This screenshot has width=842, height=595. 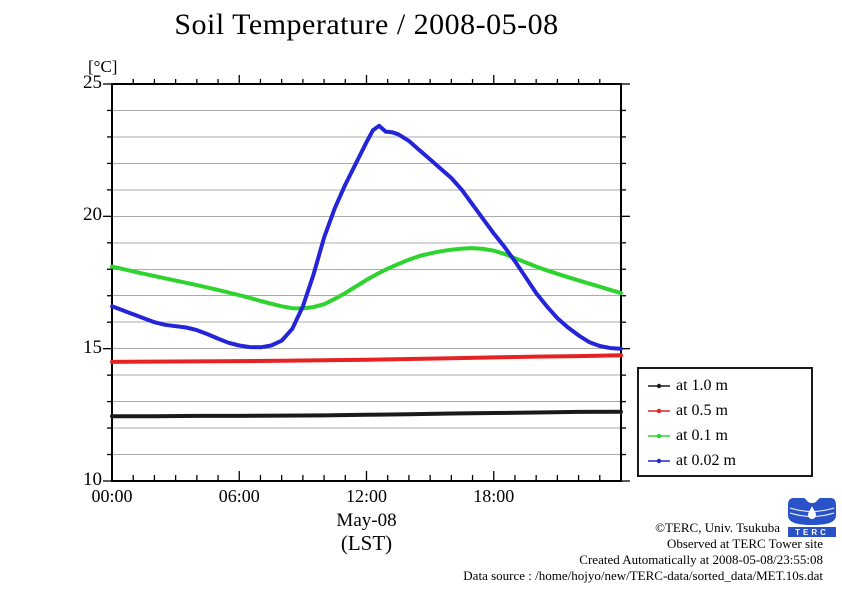 I want to click on svg-text: TERC, so click(x=812, y=532).